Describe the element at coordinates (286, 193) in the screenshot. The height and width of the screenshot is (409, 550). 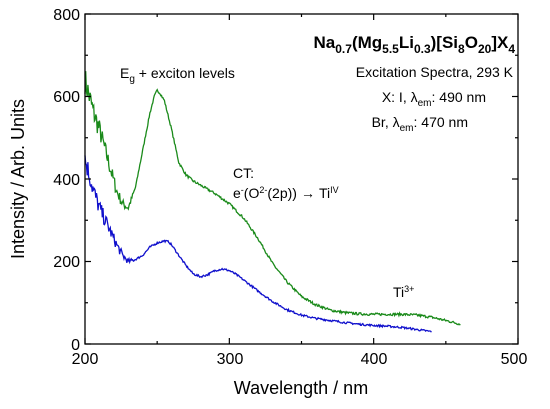
I see `annotation-ct-transition: e-(O2-(2p)) → TiIV` at that location.